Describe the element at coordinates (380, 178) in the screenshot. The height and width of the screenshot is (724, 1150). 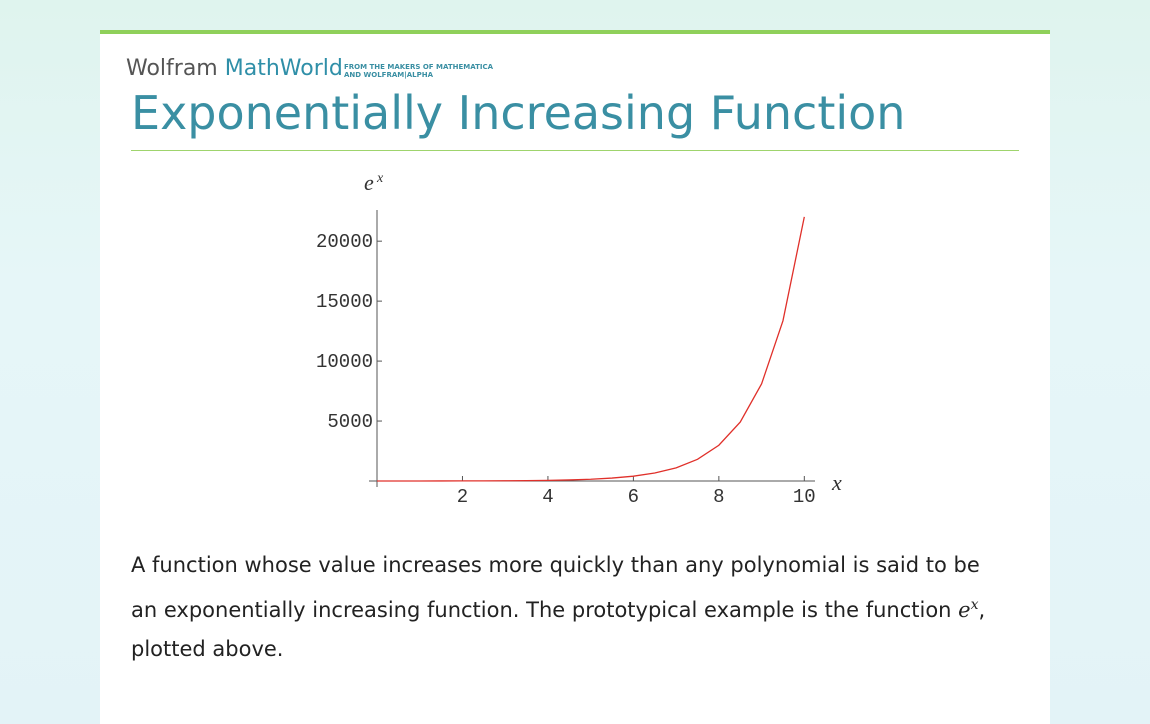
I see `y-axis-label-exponent: x` at that location.